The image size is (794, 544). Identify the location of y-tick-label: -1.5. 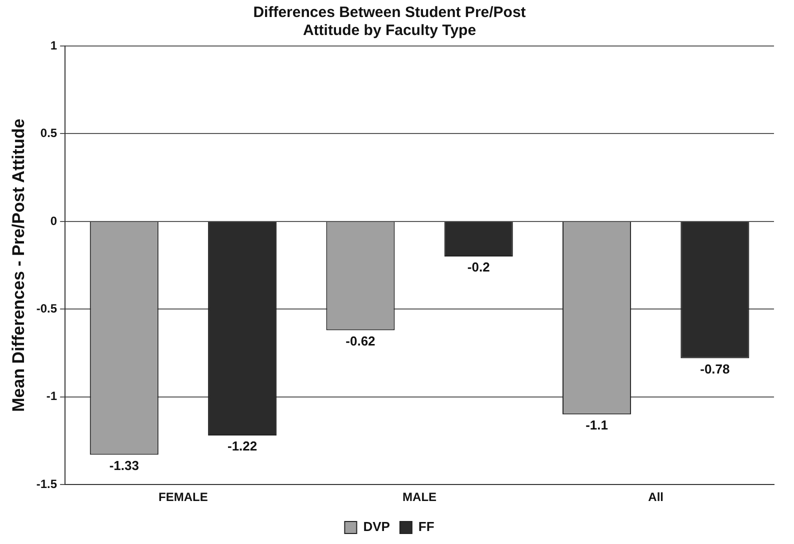
(47, 483).